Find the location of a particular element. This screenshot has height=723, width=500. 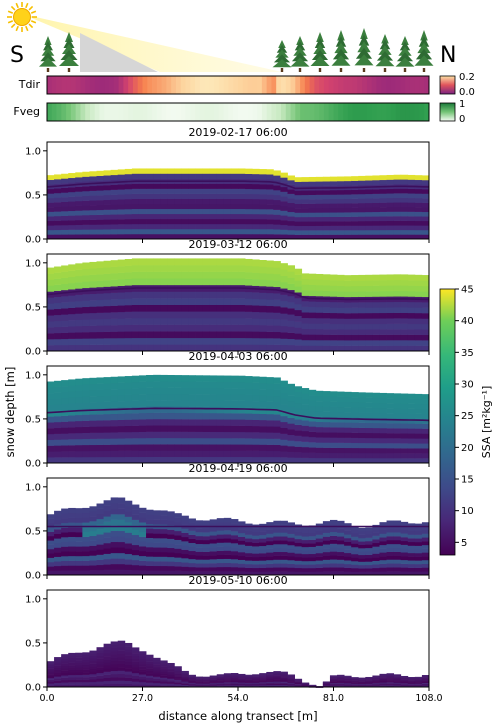

x-tick-label: 54.0 is located at coordinates (237, 698).